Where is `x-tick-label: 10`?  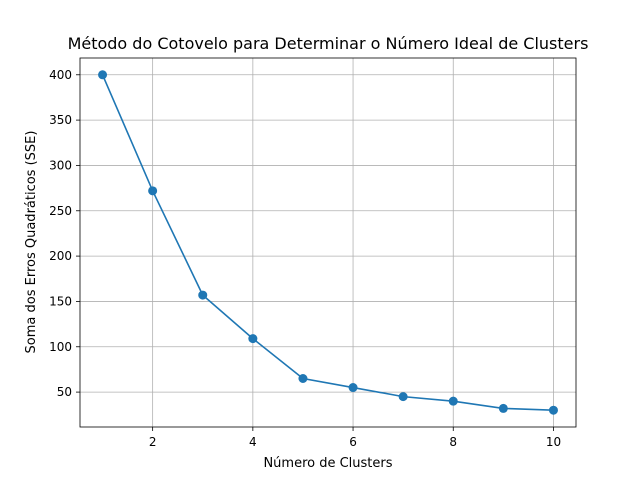
x-tick-label: 10 is located at coordinates (553, 442).